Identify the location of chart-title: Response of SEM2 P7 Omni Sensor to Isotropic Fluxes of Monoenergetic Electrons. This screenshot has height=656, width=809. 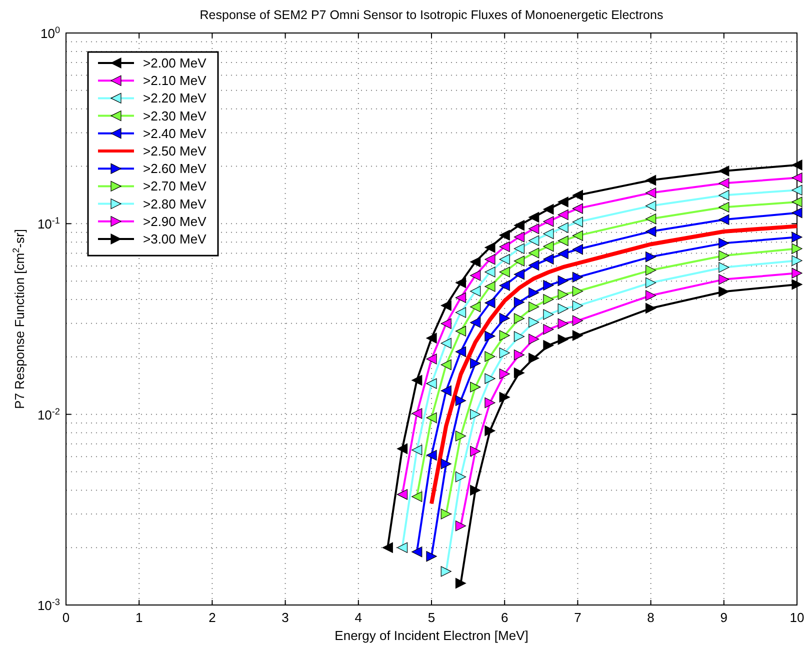
(432, 15).